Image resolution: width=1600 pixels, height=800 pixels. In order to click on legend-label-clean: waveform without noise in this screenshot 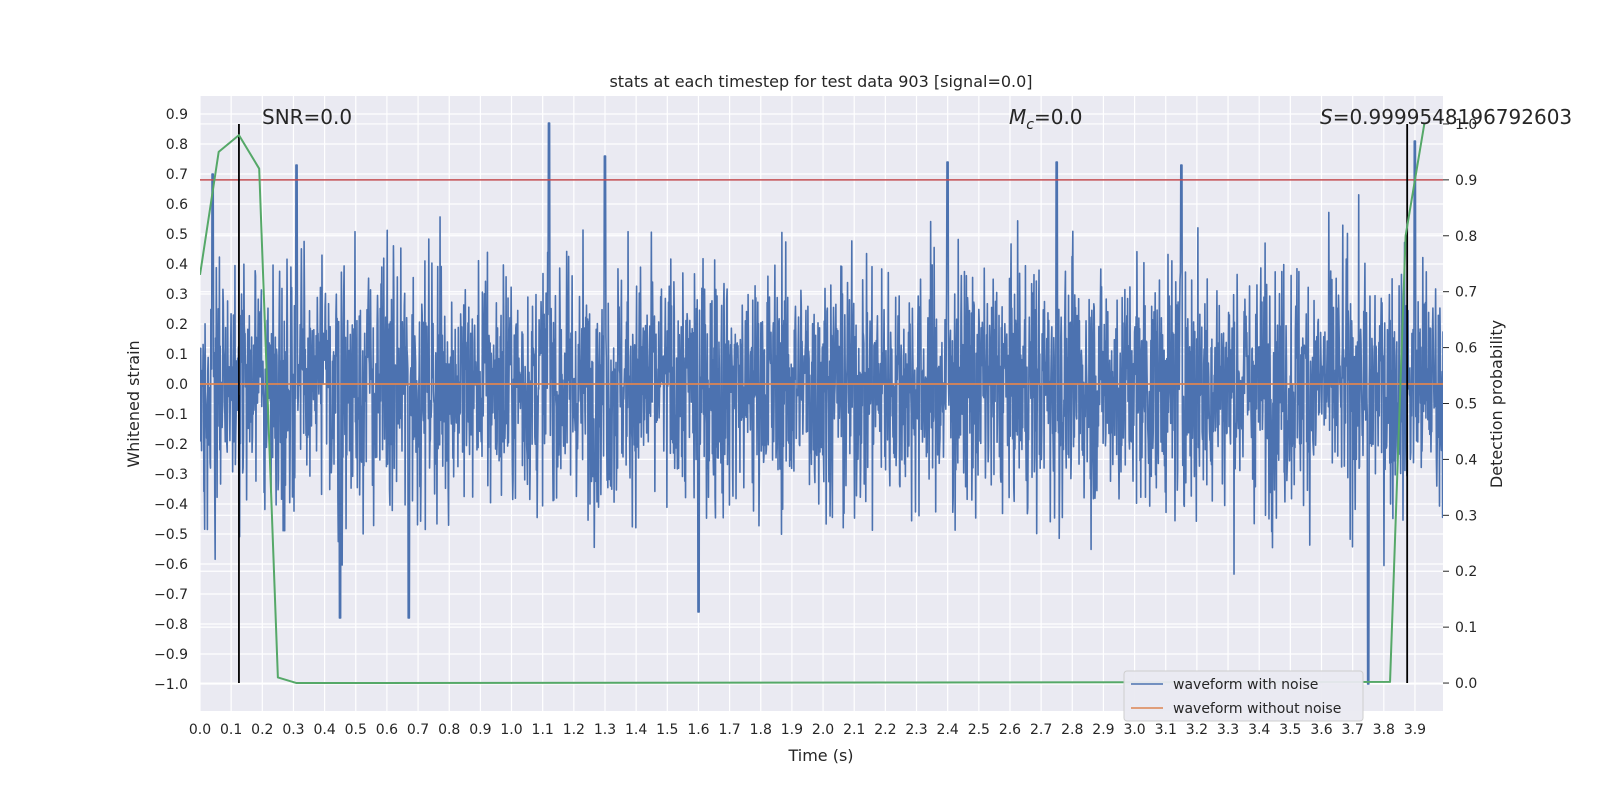, I will do `click(1257, 709)`.